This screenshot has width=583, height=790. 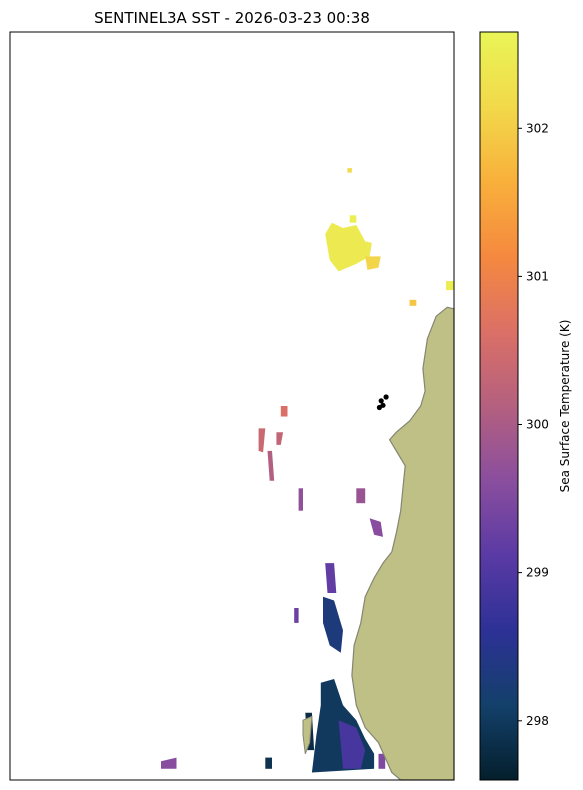 I want to click on land-mass, so click(x=403, y=543).